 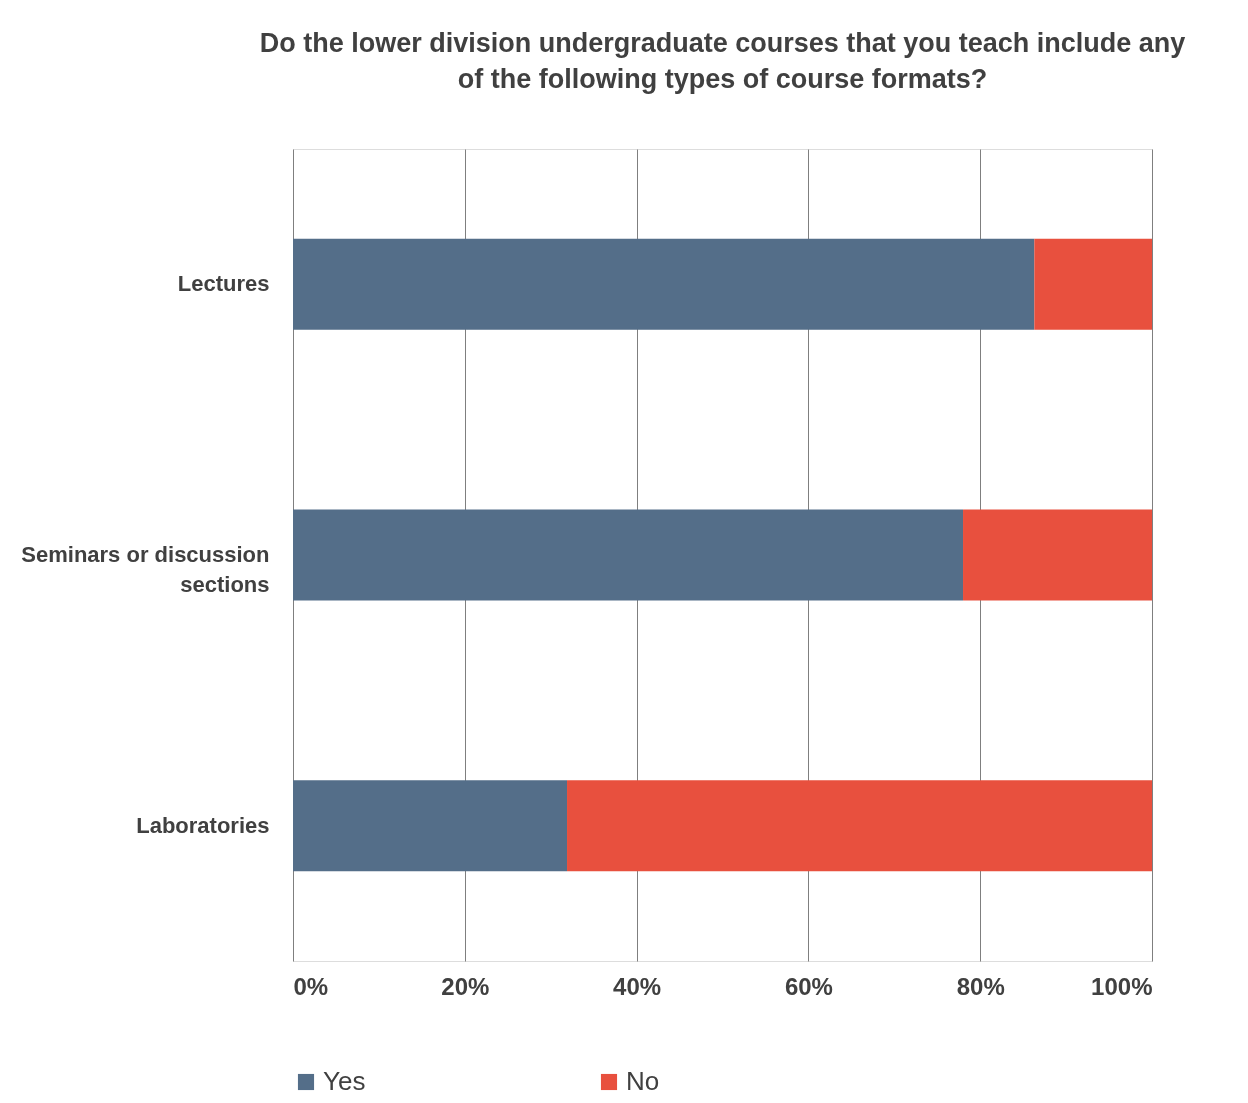 What do you see at coordinates (203, 825) in the screenshot?
I see `y-tick-label: Laboratories` at bounding box center [203, 825].